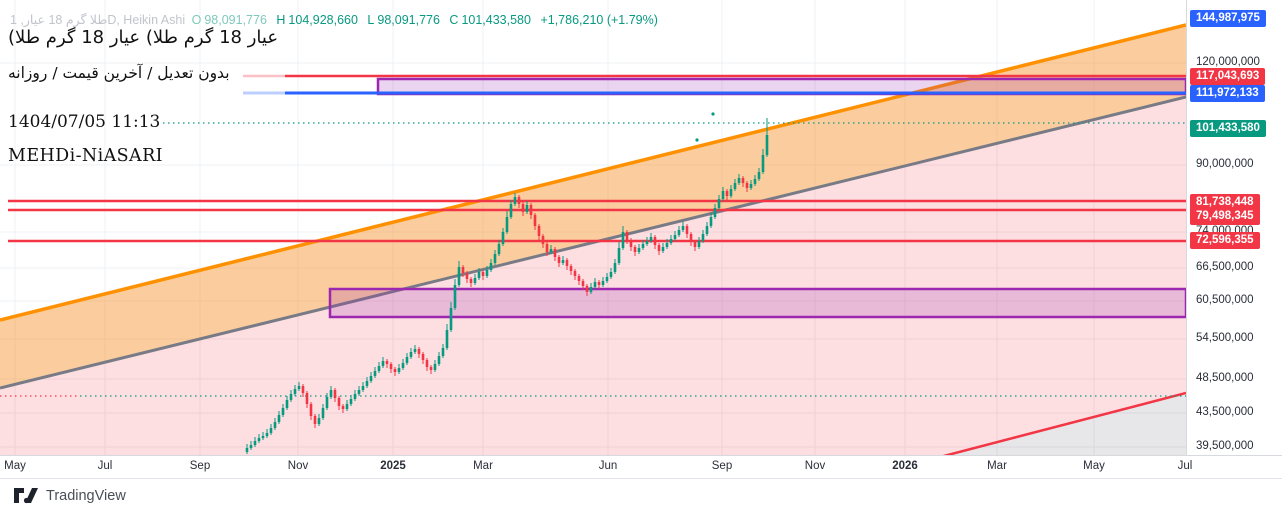  Describe the element at coordinates (86, 495) in the screenshot. I see `tradingview-brand-text: TradingView` at that location.